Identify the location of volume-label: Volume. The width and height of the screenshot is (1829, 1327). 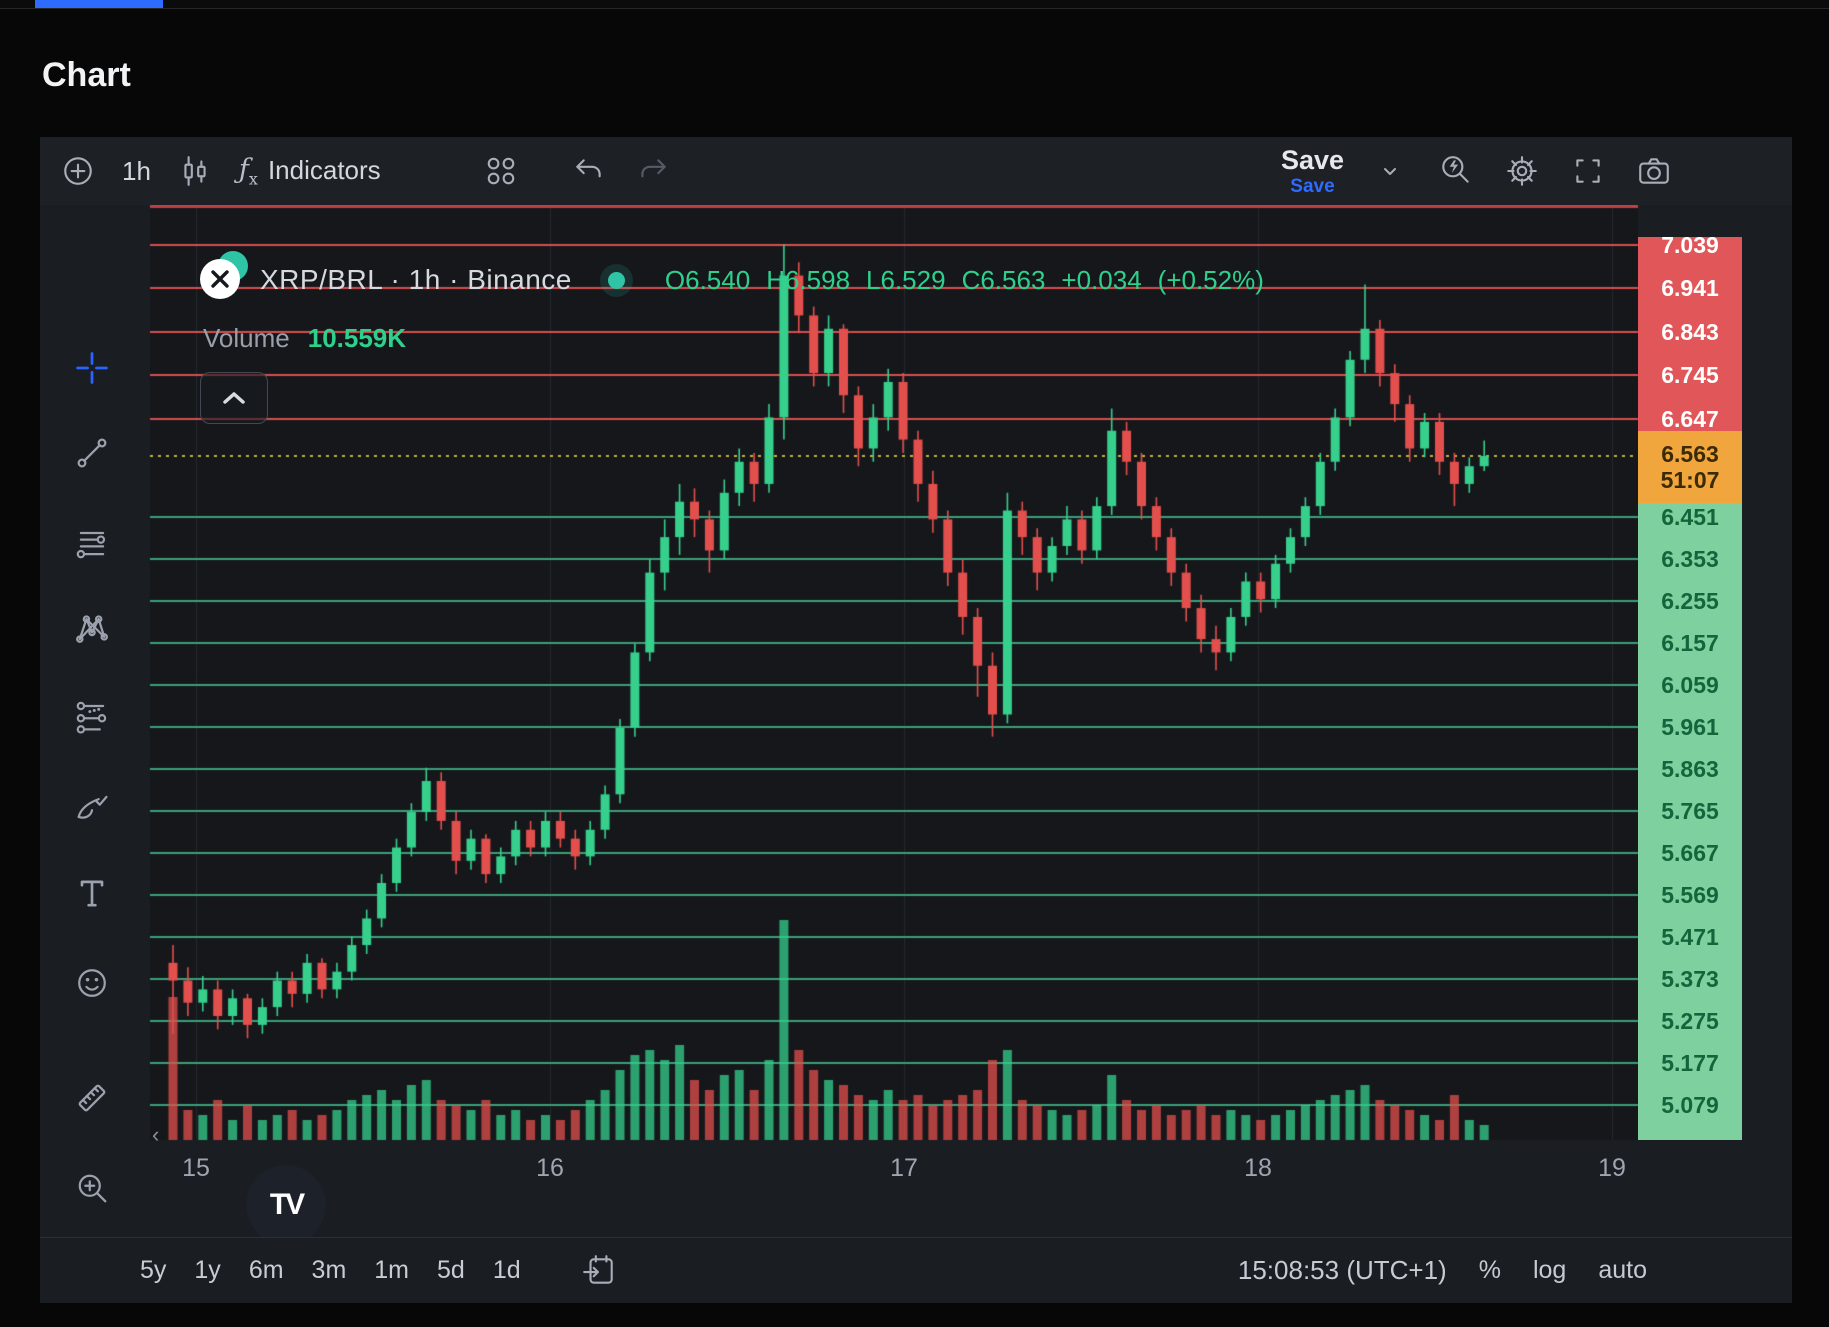
(246, 338).